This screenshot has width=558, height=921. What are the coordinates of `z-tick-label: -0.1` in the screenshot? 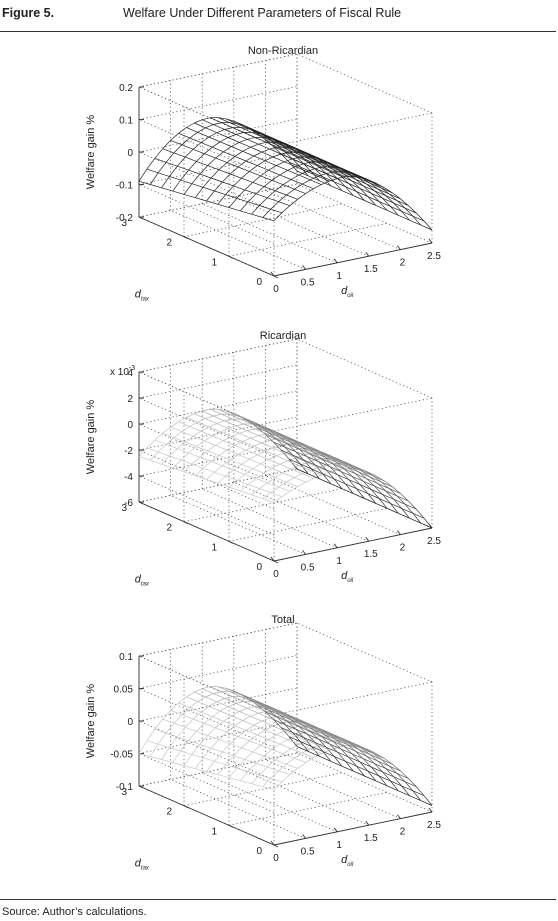 It's located at (125, 787).